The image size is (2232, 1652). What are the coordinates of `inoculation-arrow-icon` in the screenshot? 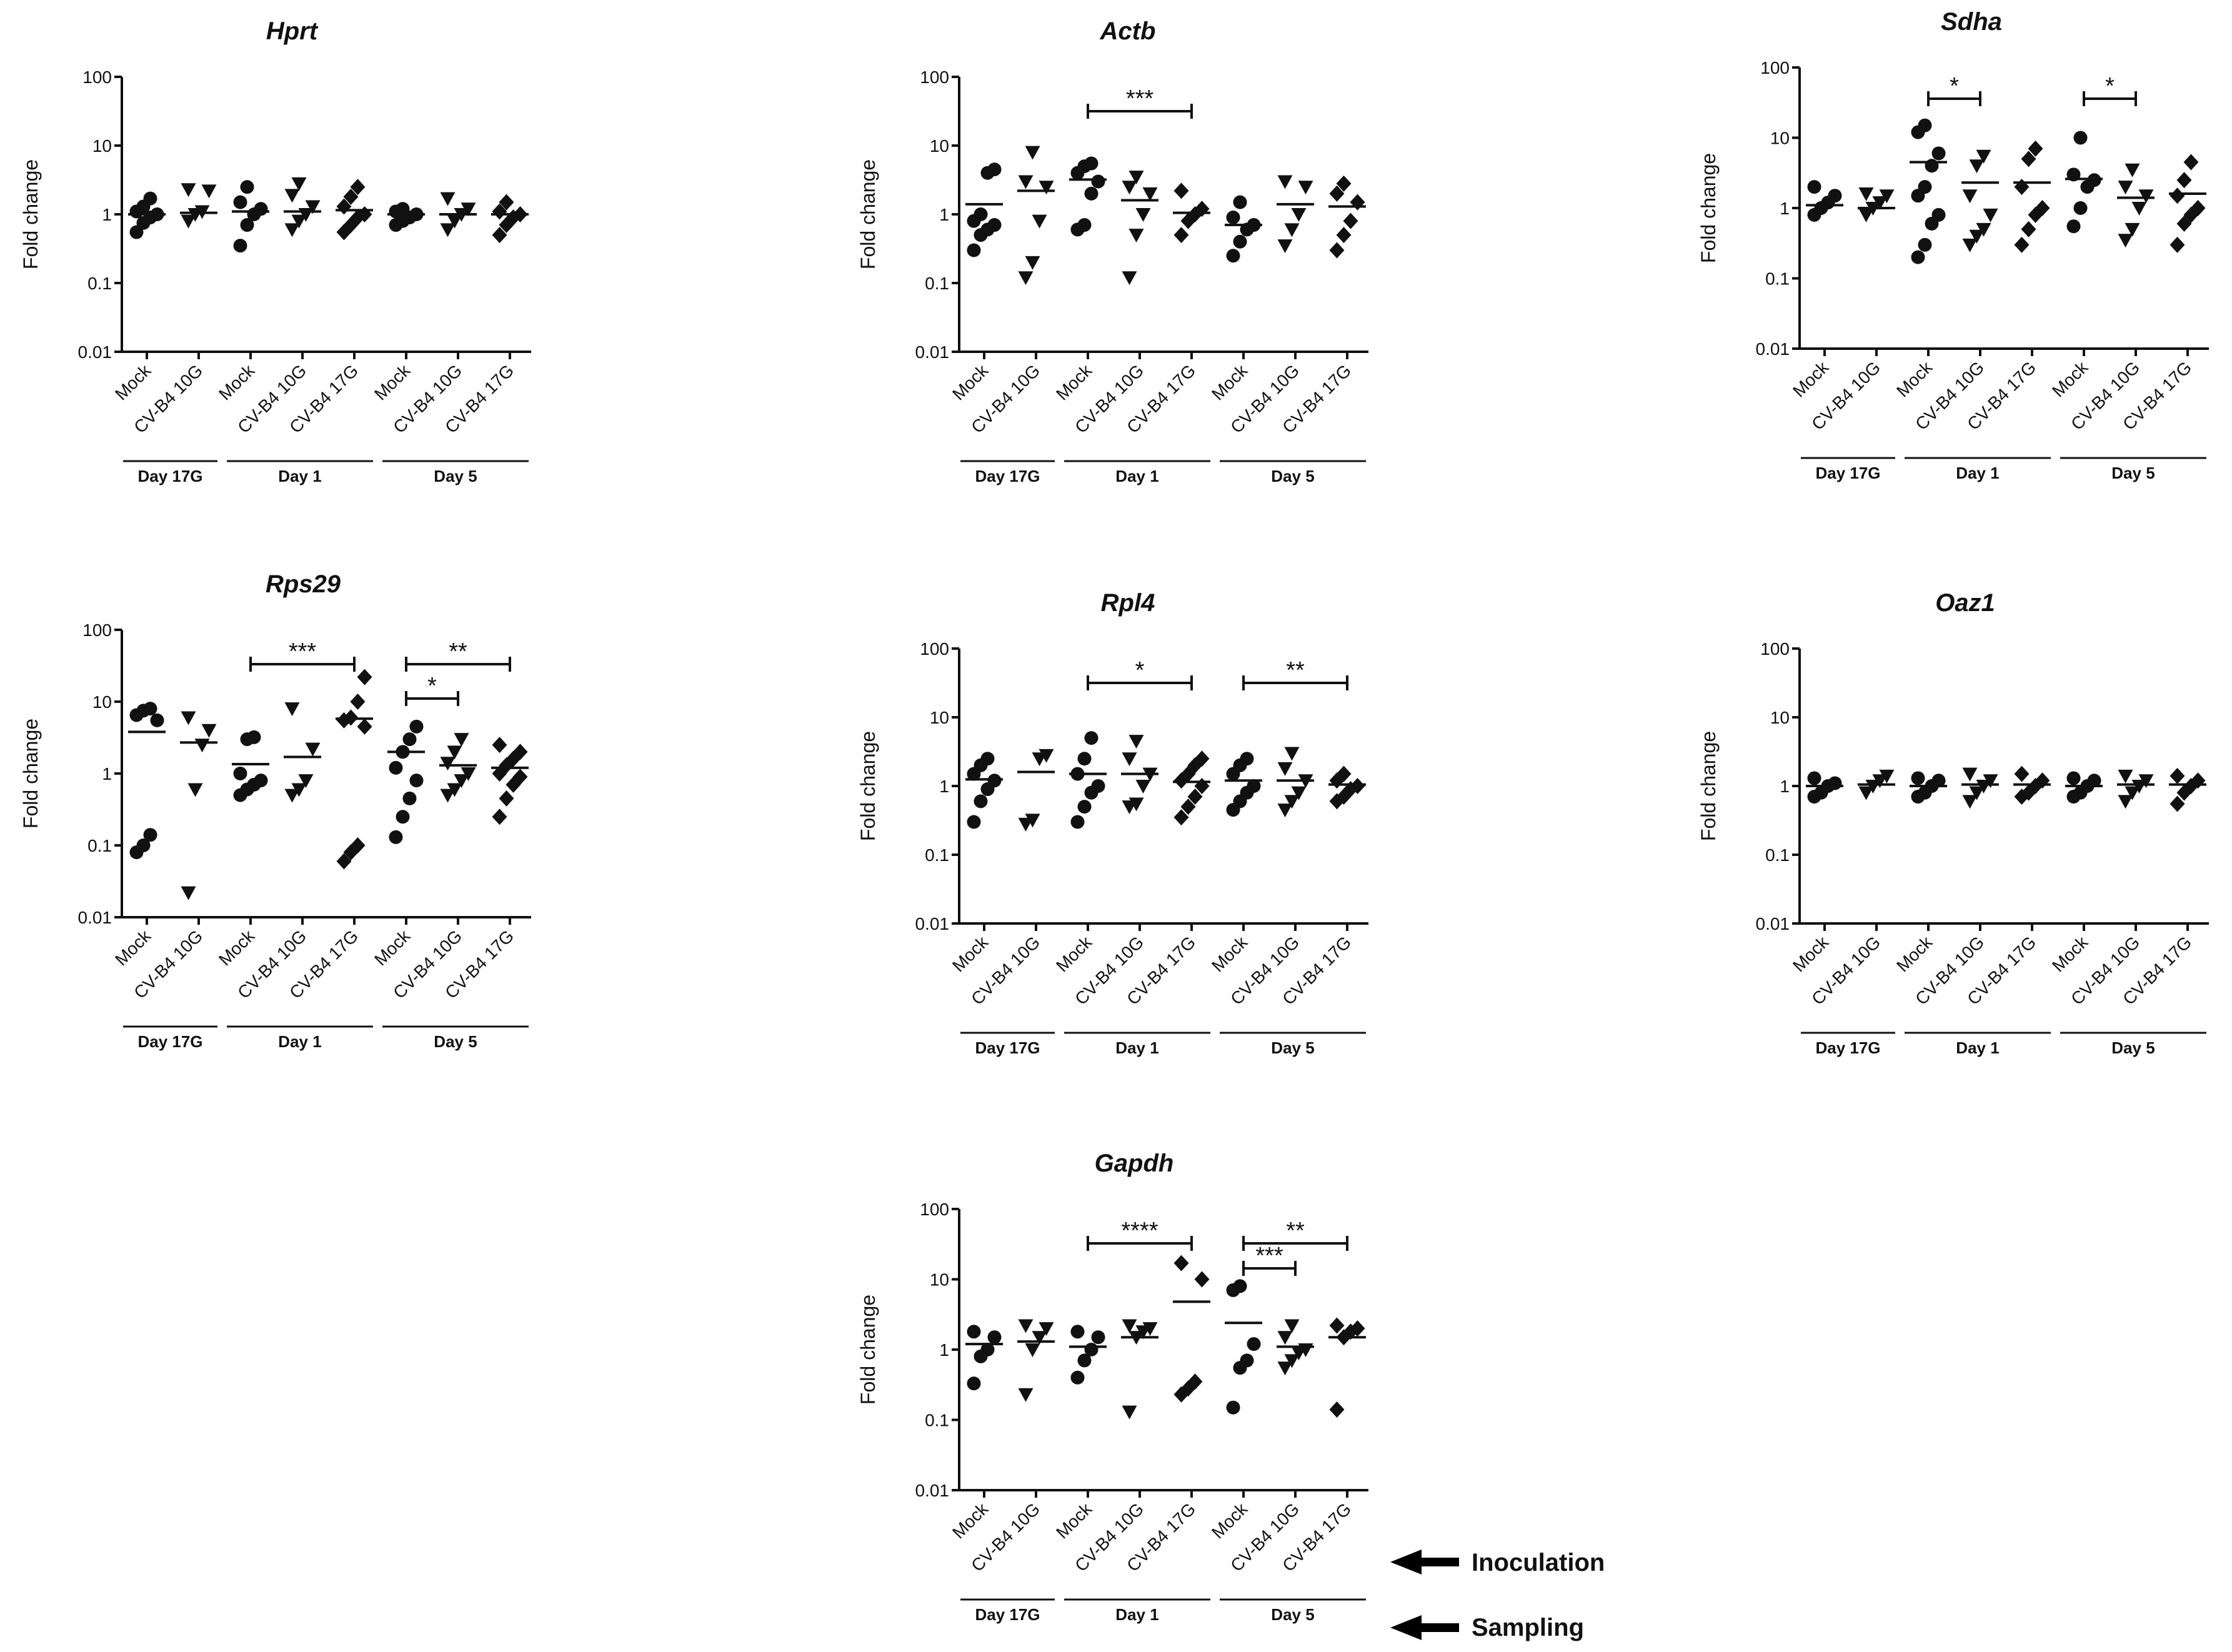 It's located at (1424, 1562).